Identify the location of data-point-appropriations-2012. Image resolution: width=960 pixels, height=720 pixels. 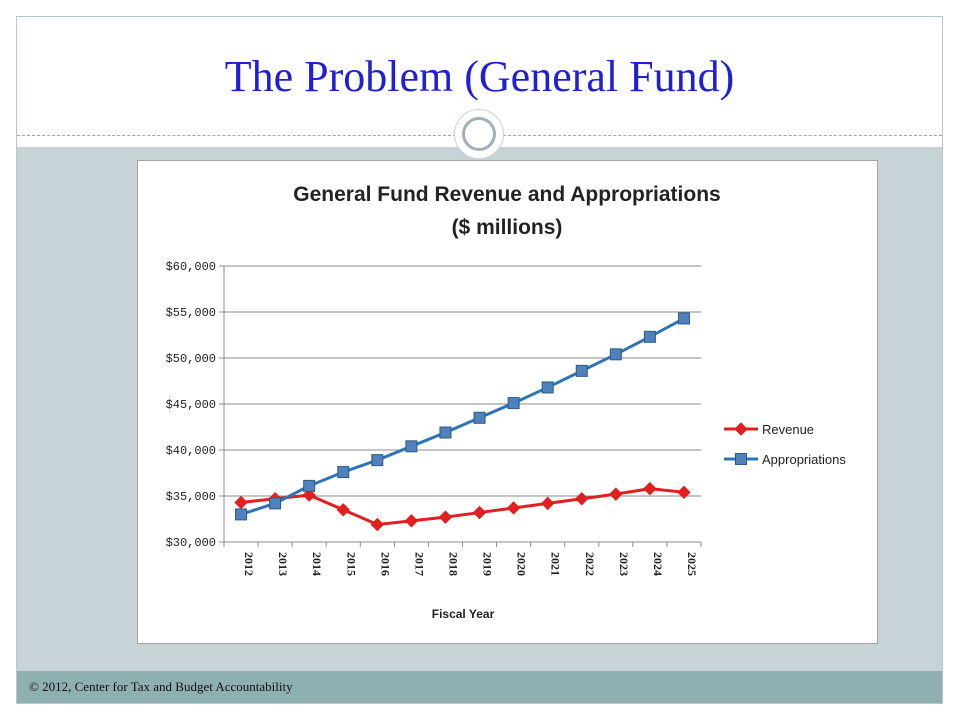
(241, 514).